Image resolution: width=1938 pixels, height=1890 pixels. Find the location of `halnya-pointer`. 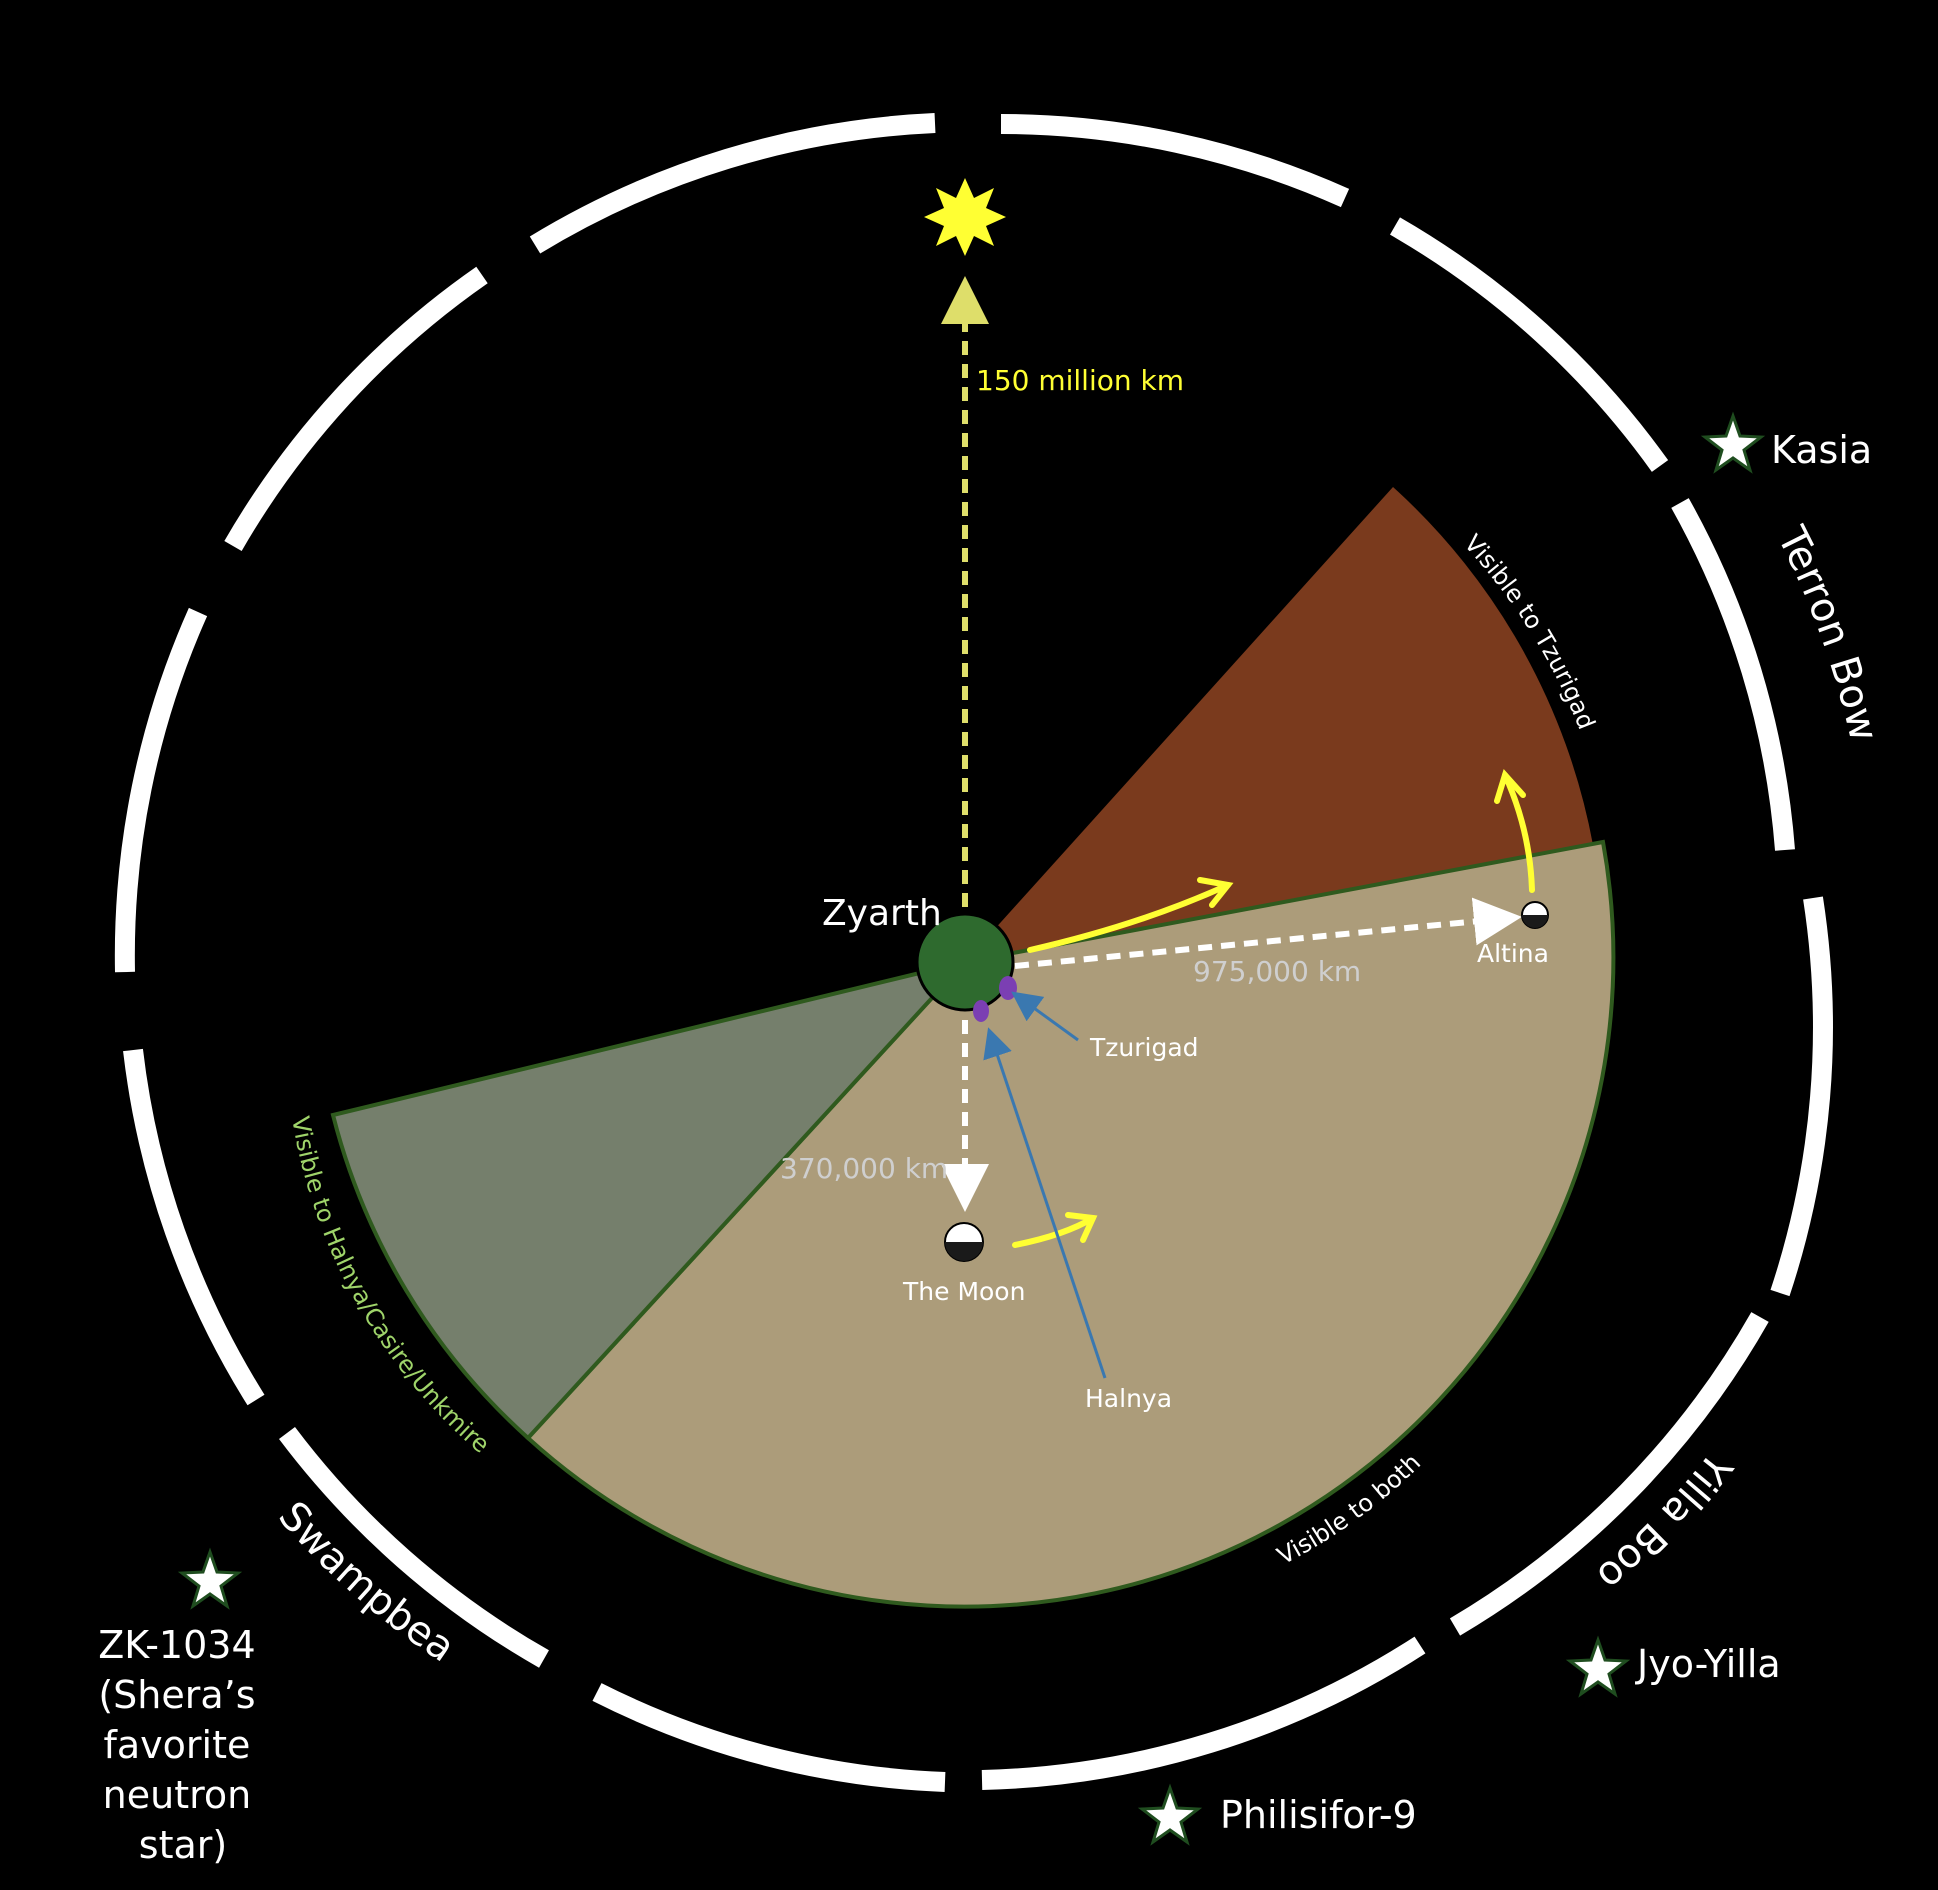

halnya-pointer is located at coordinates (1045, 1203).